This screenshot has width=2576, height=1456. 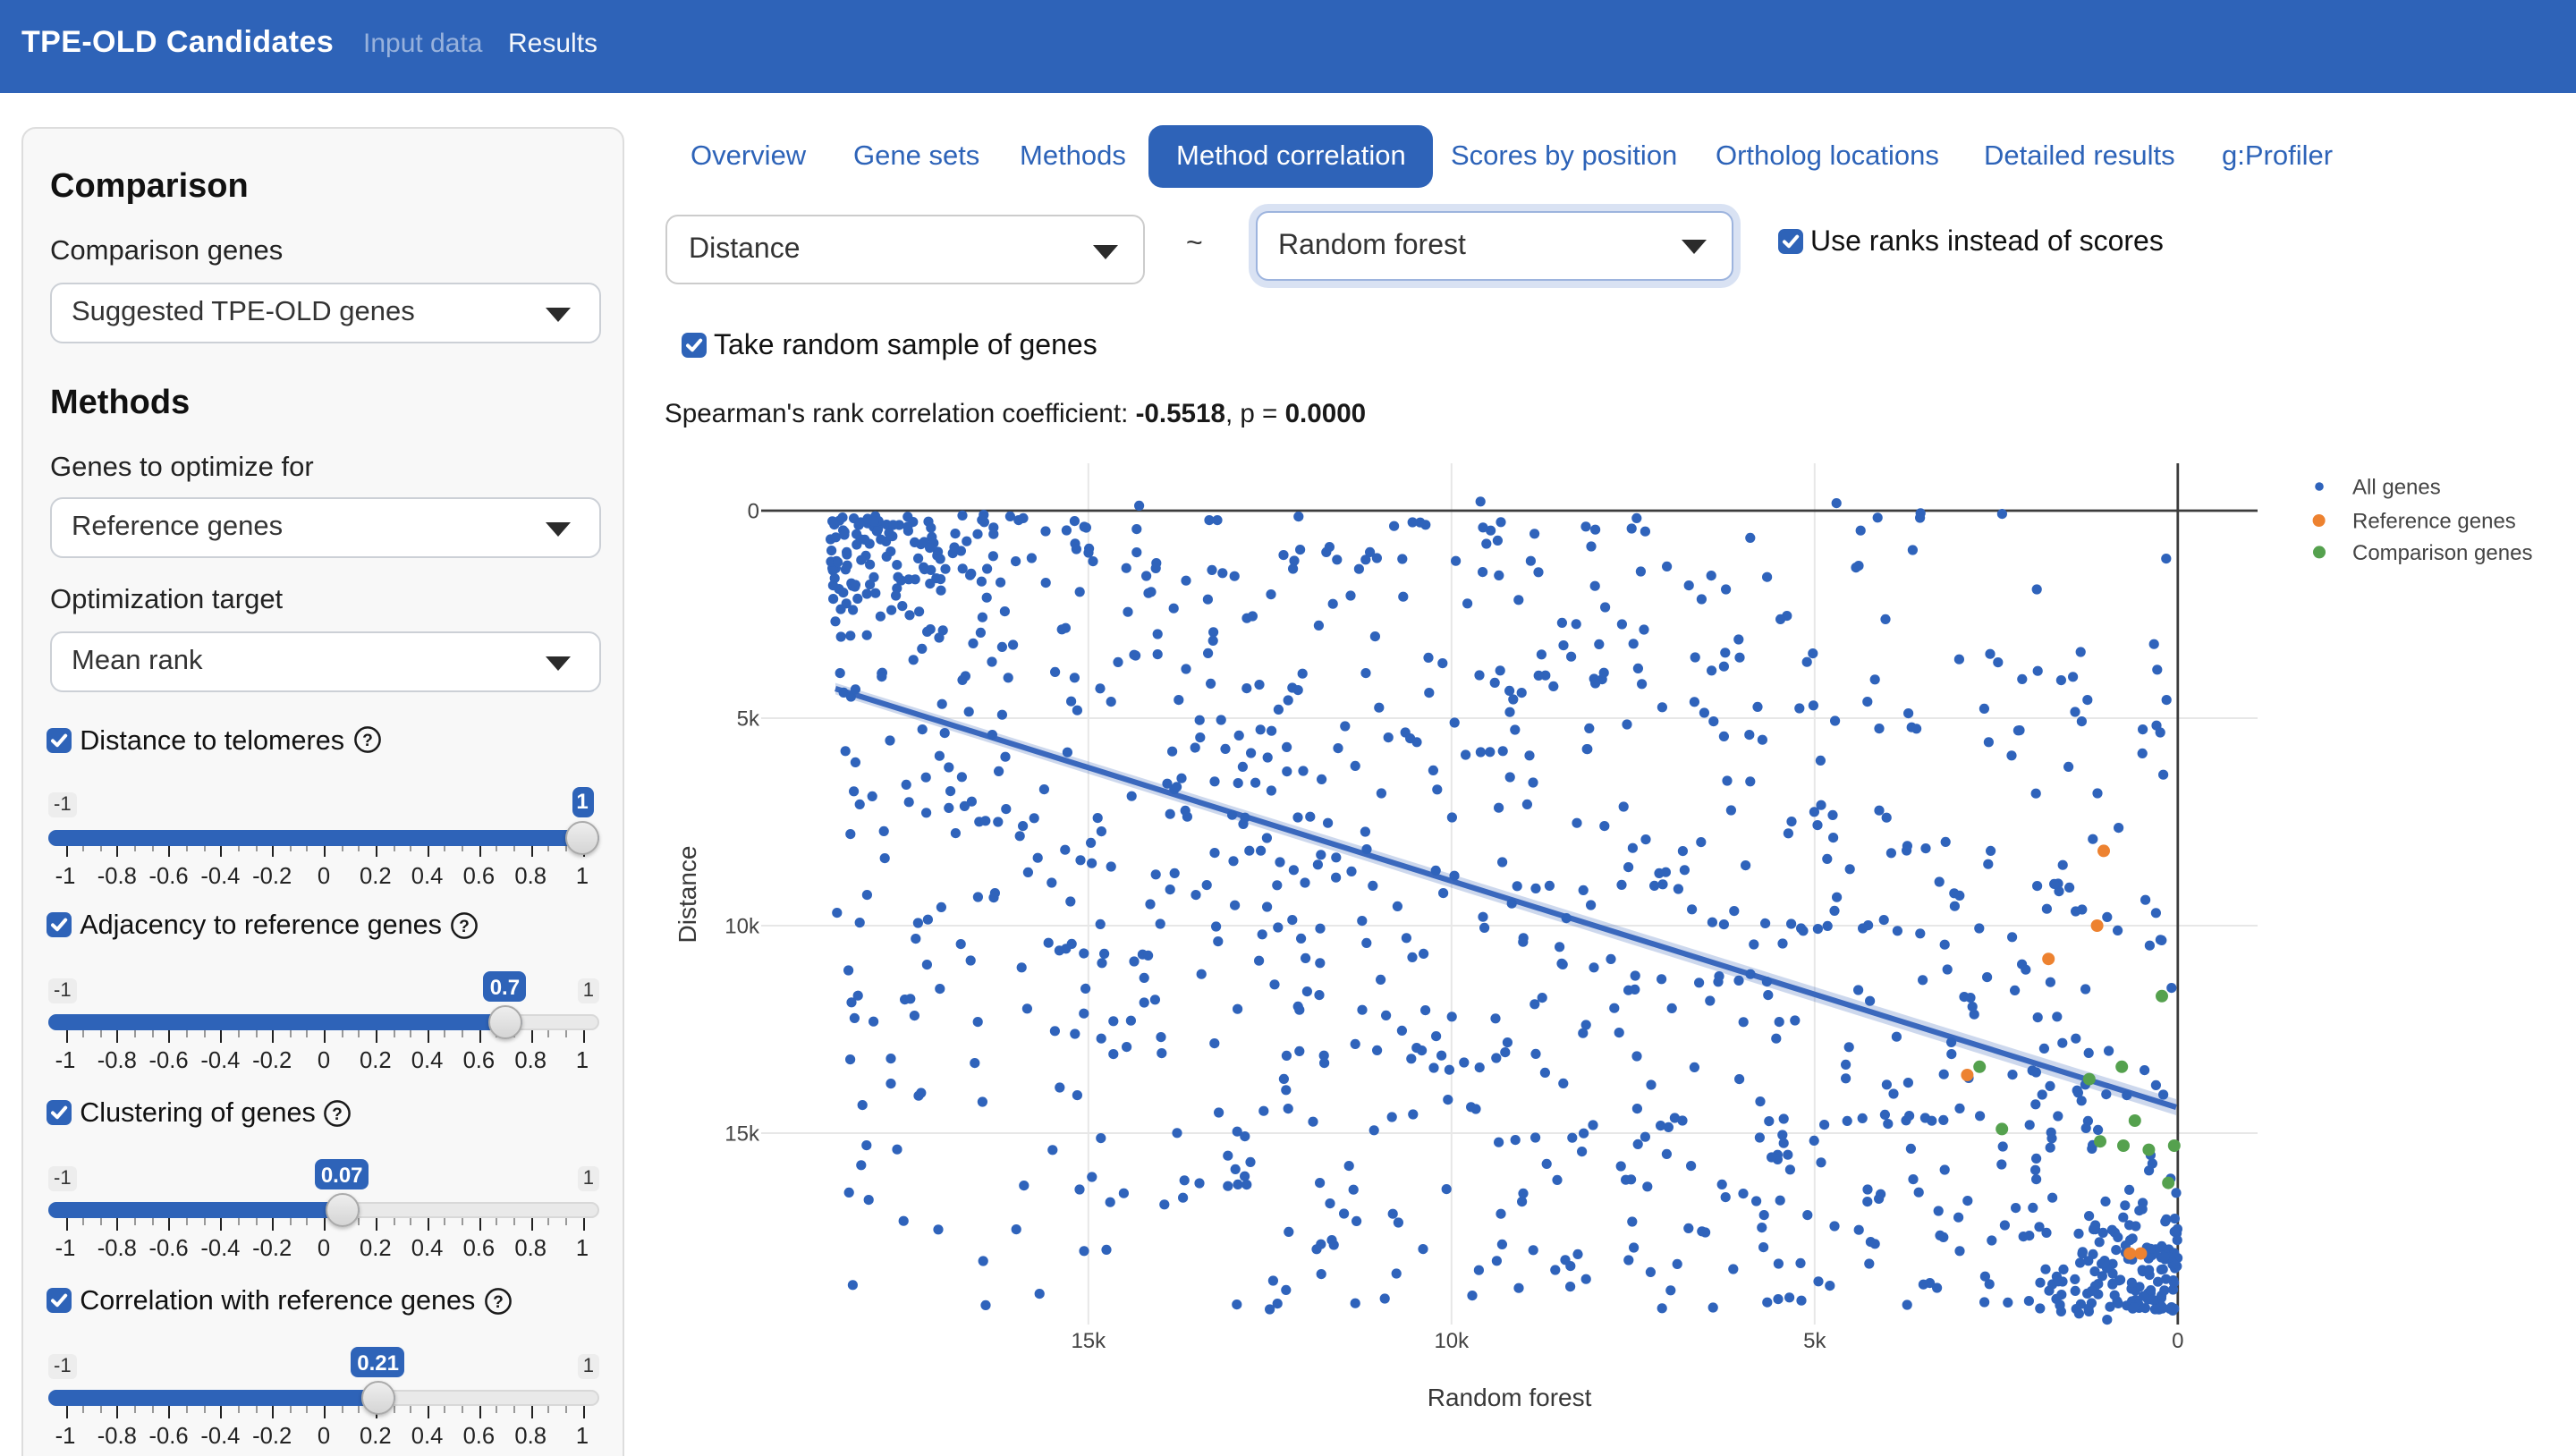 What do you see at coordinates (2442, 553) in the screenshot?
I see `svg-text: Comparison genes` at bounding box center [2442, 553].